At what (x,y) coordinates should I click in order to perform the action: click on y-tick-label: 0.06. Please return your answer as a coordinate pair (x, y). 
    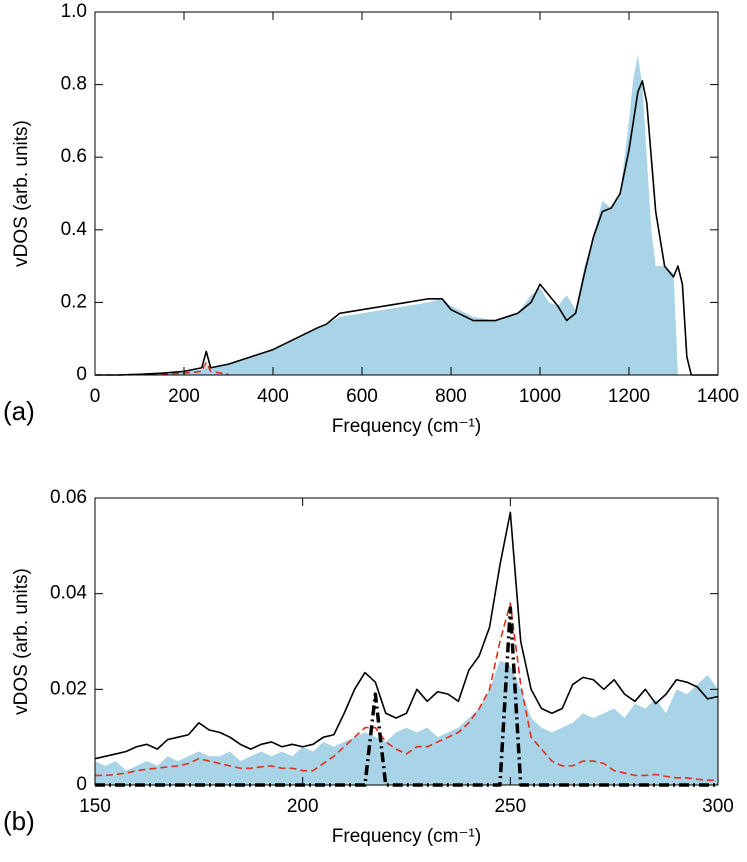
    Looking at the image, I should click on (68, 497).